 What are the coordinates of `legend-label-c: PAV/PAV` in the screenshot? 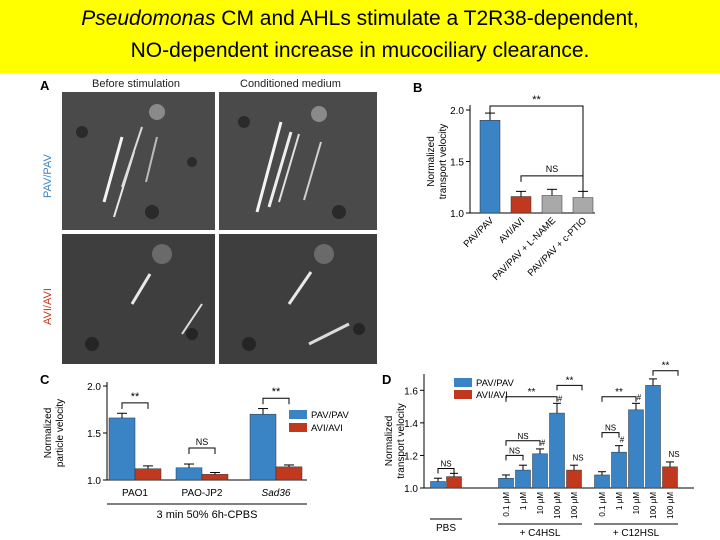 It's located at (330, 415).